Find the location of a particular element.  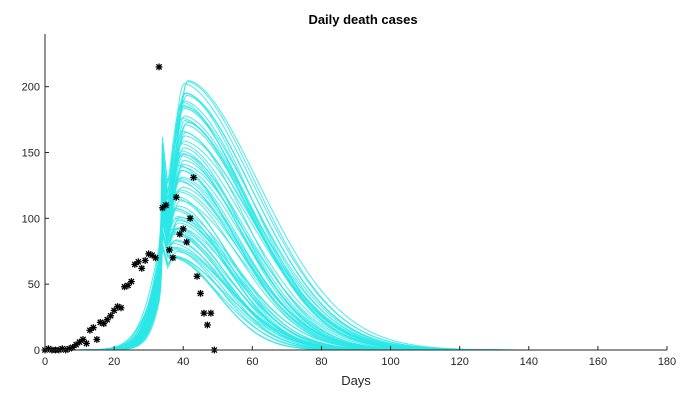

y-tick-label: 50 is located at coordinates (34, 285).